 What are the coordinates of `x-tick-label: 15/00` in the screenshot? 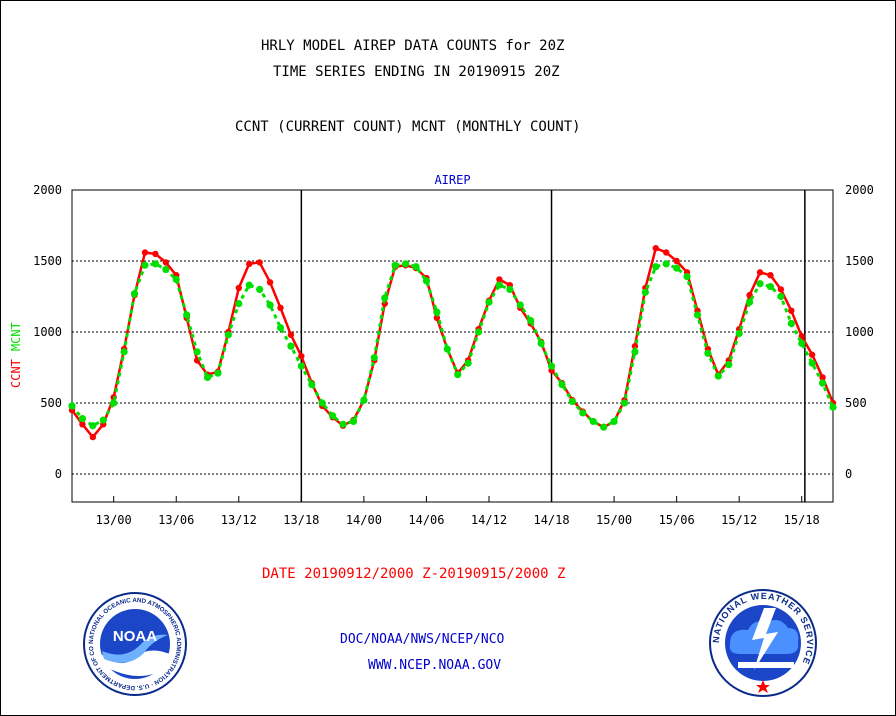 It's located at (614, 520).